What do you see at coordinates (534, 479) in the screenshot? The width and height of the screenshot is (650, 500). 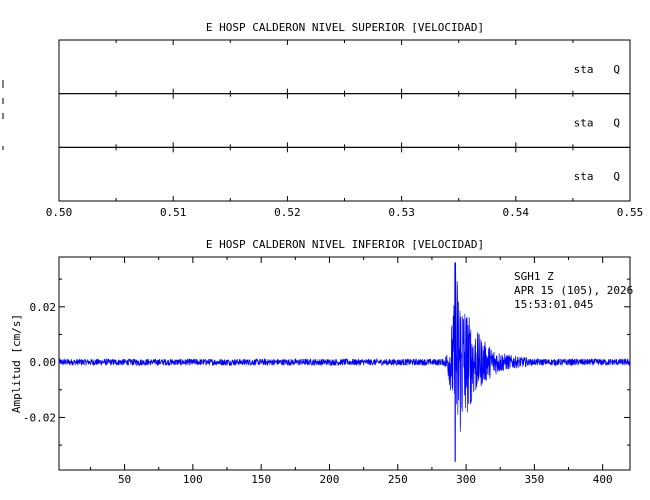 I see `bottom-x-tick-label: 350` at bounding box center [534, 479].